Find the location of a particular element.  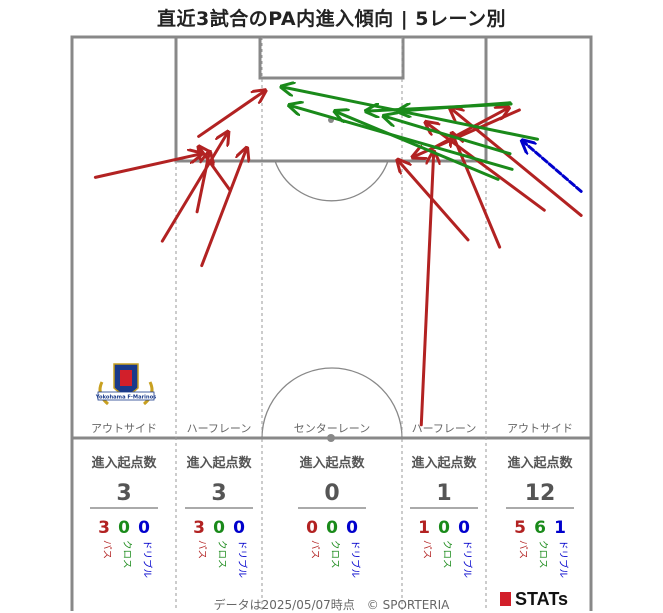

stat-total: 0 is located at coordinates (331, 493).